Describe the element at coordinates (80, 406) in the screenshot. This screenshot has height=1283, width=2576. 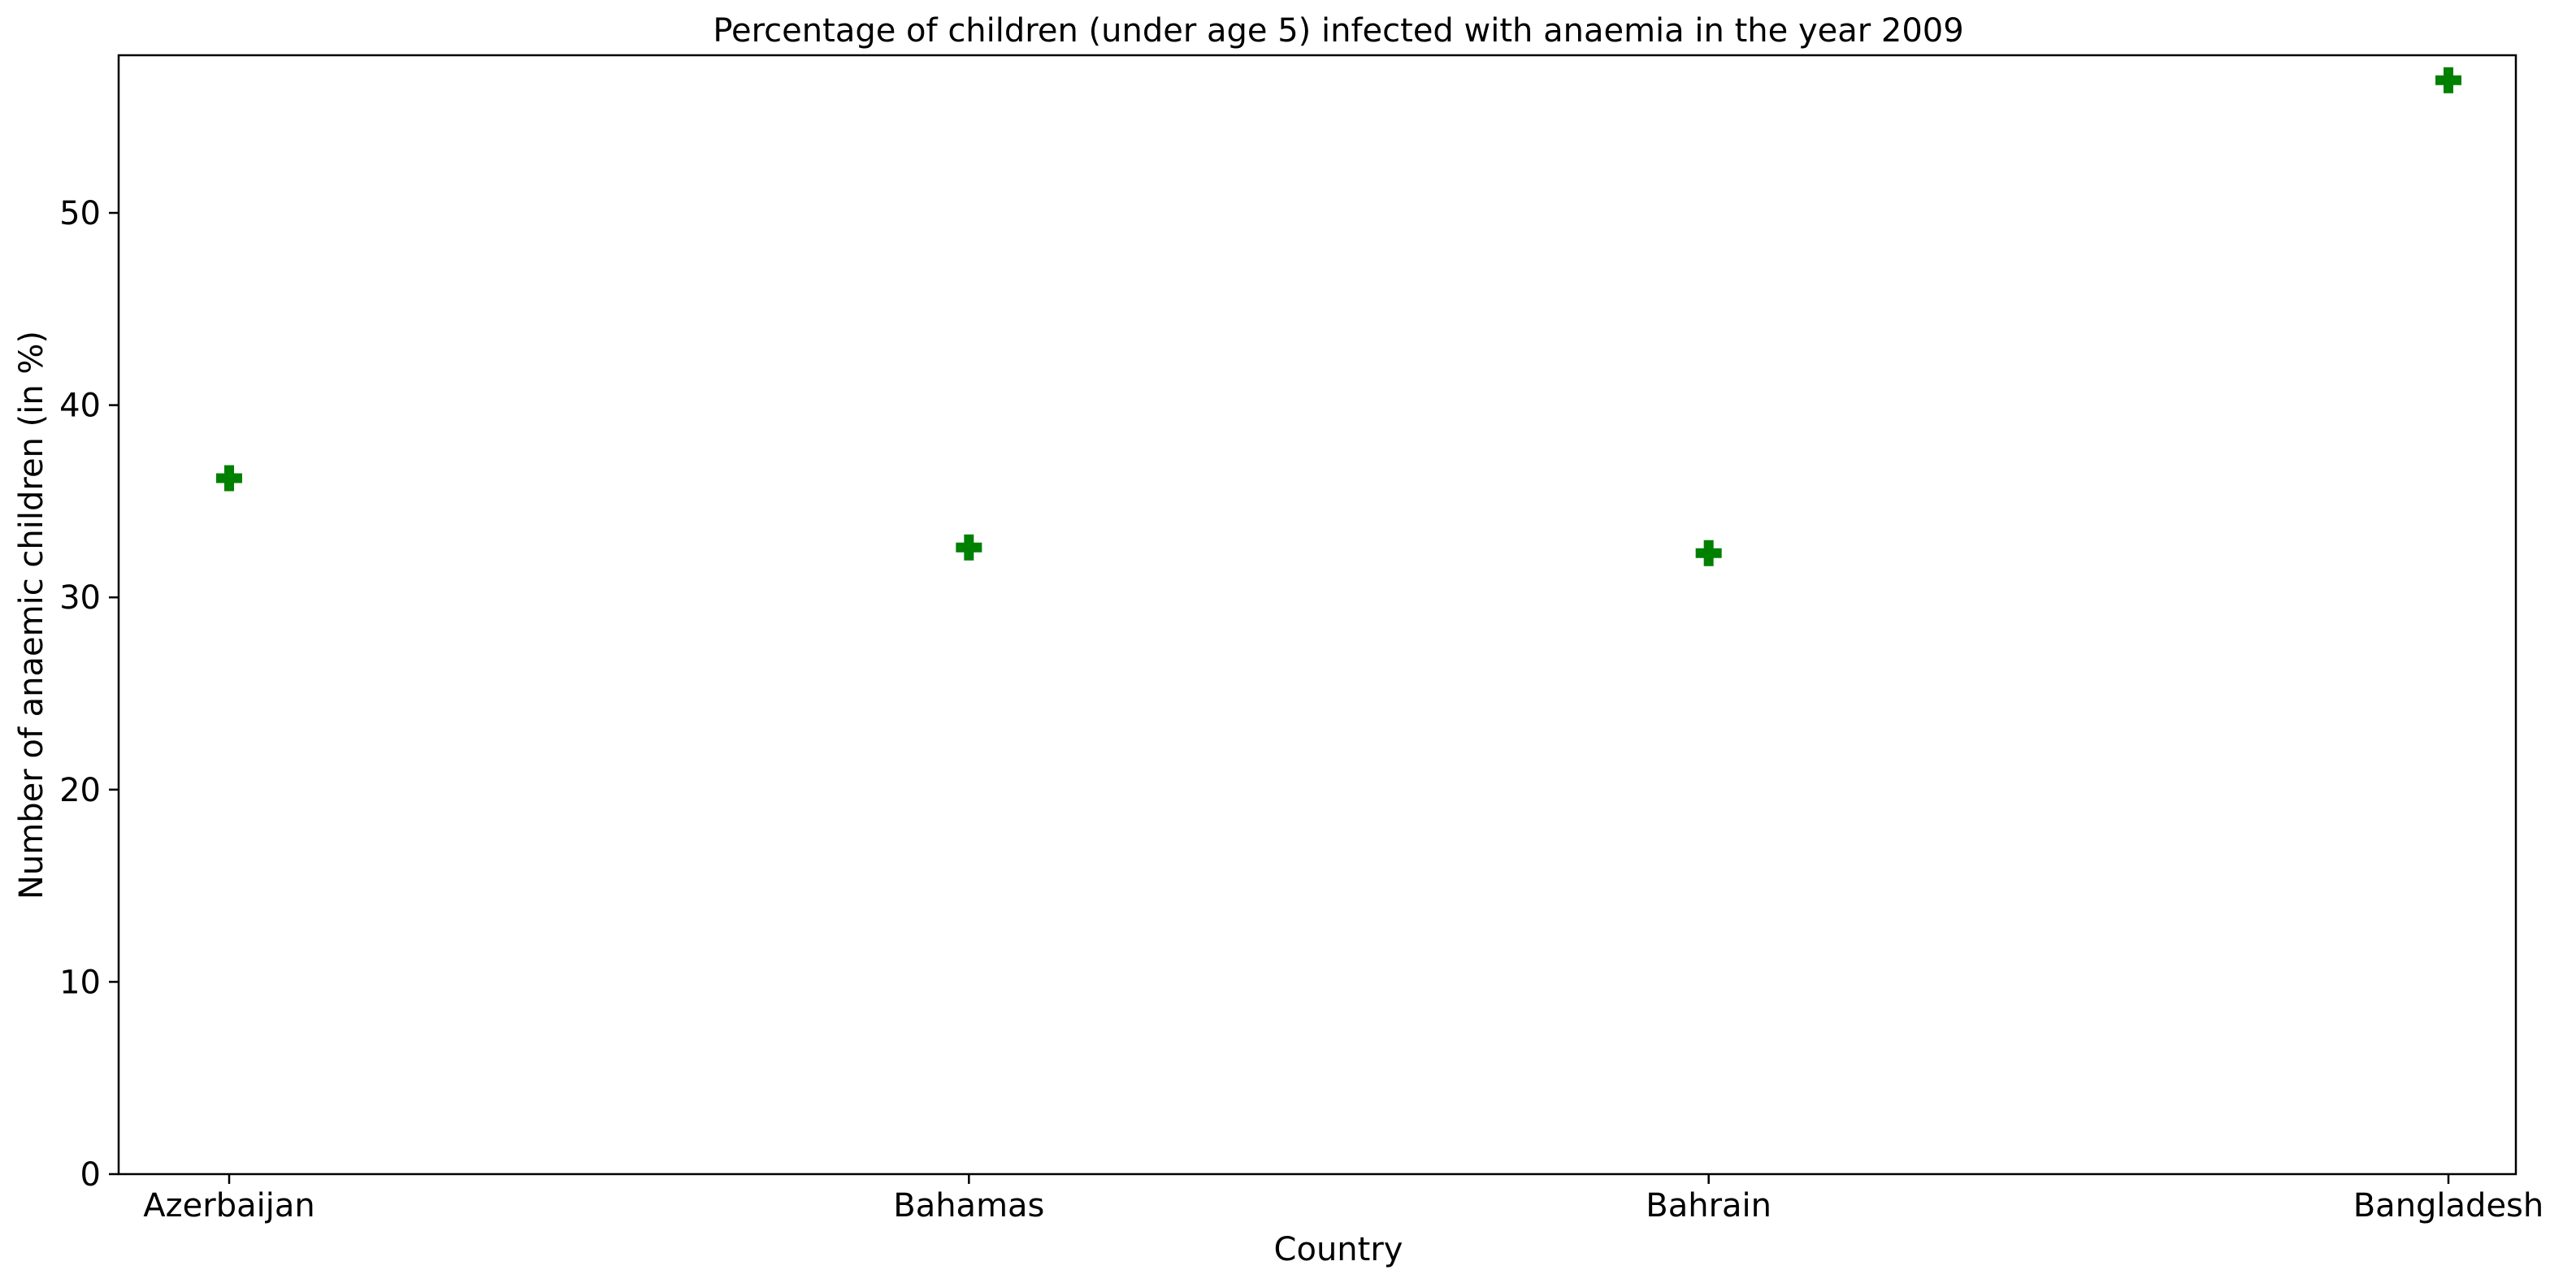
I see `y-tick-label: 40` at that location.